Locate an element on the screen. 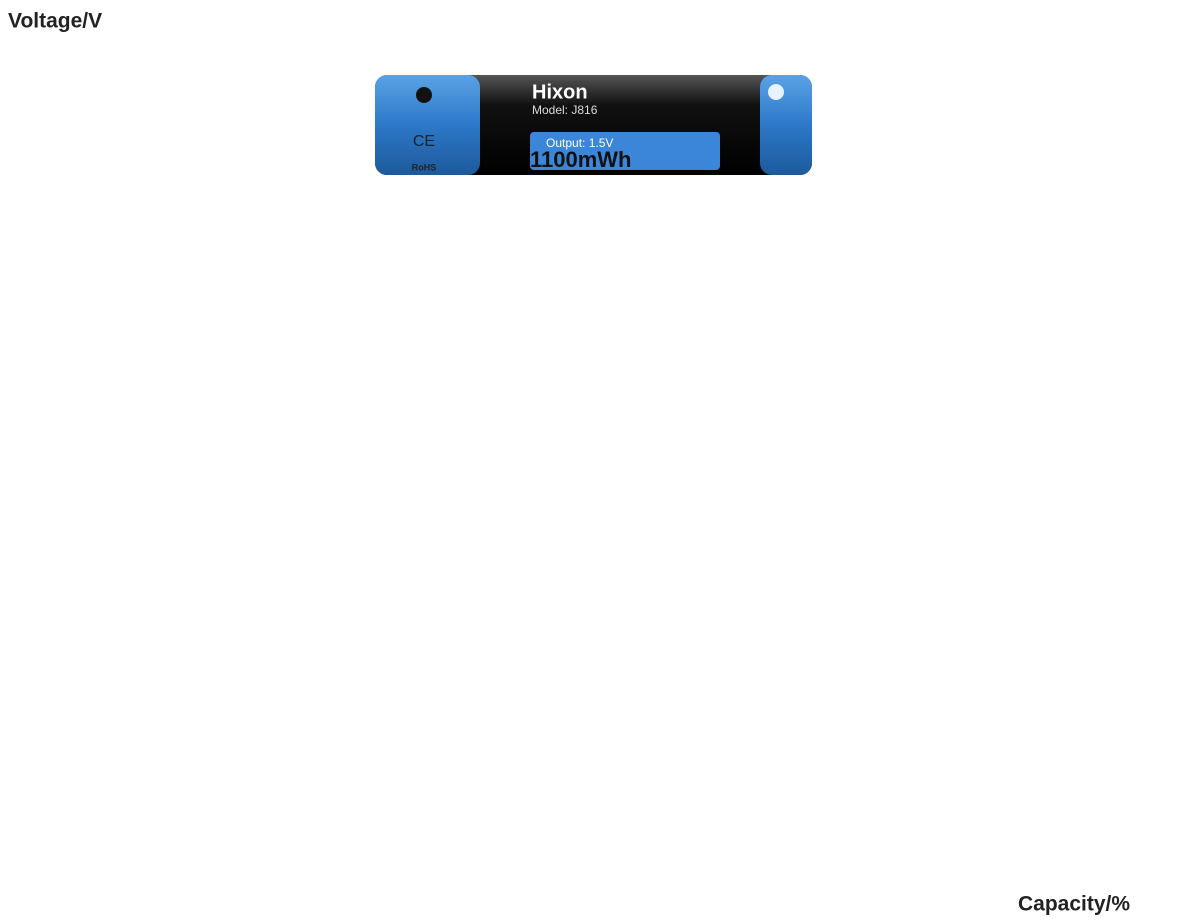 Image resolution: width=1186 pixels, height=921 pixels. battery-cap is located at coordinates (427, 125).